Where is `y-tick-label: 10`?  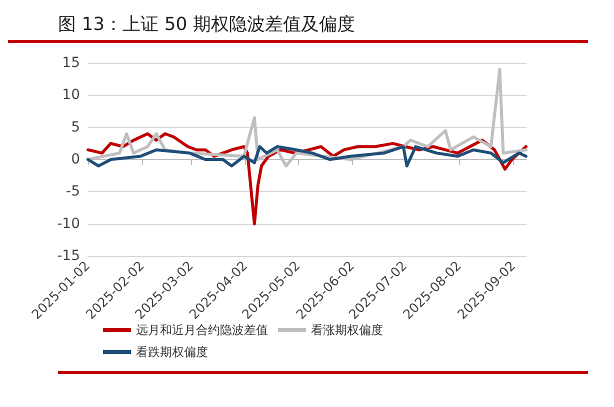 y-tick-label: 10 is located at coordinates (71, 95).